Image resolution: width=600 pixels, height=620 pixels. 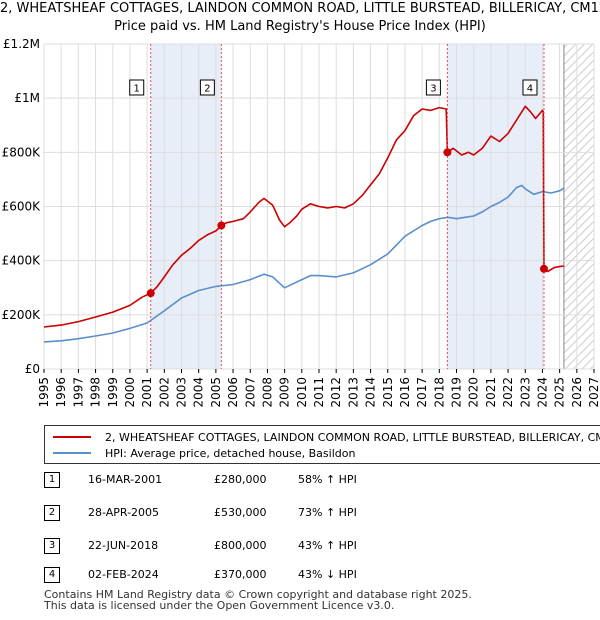 I want to click on x-tick-label: 2006, so click(x=233, y=392).